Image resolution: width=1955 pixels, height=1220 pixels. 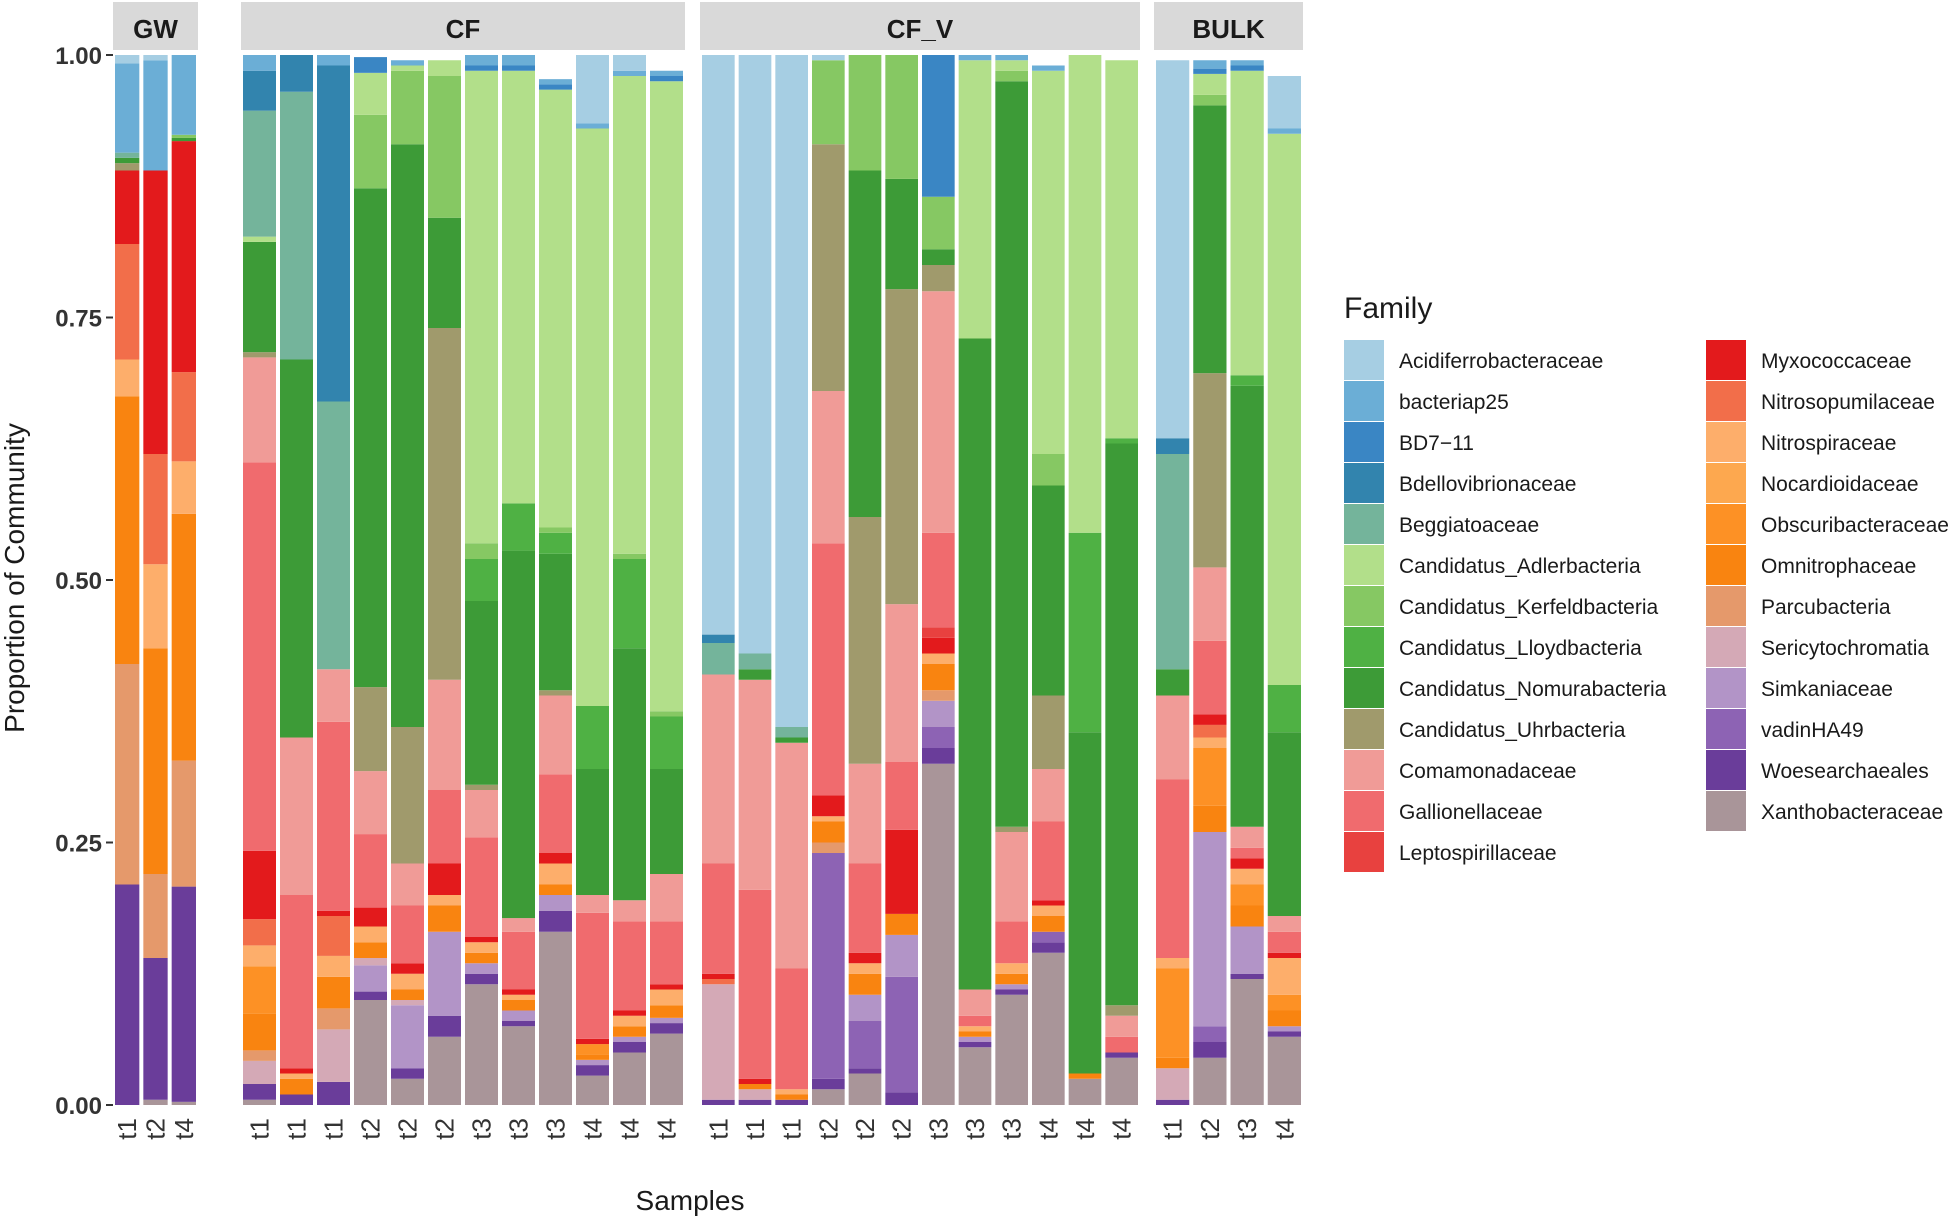 What do you see at coordinates (296, 816) in the screenshot?
I see `segment-comamonadaceae` at bounding box center [296, 816].